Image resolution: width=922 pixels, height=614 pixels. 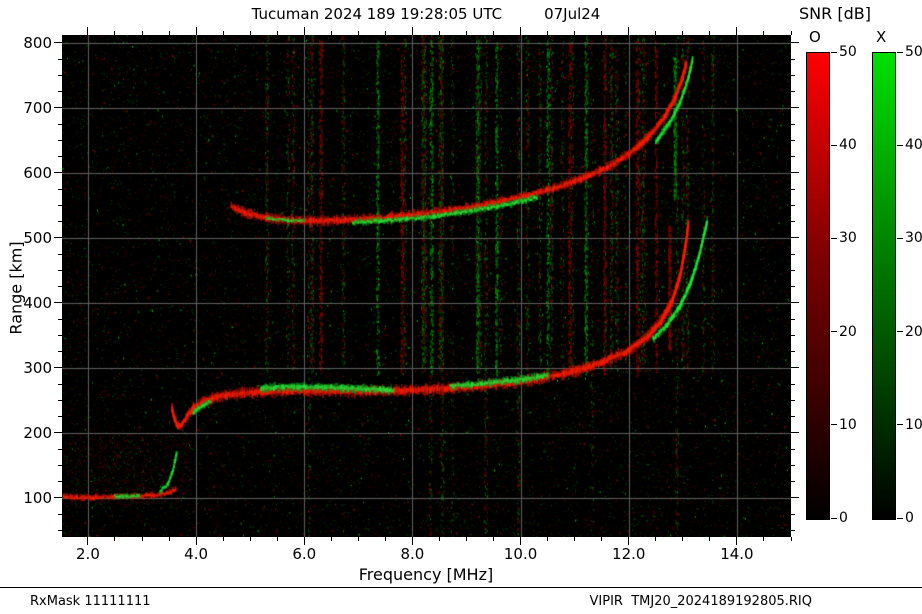 What do you see at coordinates (37, 42) in the screenshot?
I see `y-tick-label: 800` at bounding box center [37, 42].